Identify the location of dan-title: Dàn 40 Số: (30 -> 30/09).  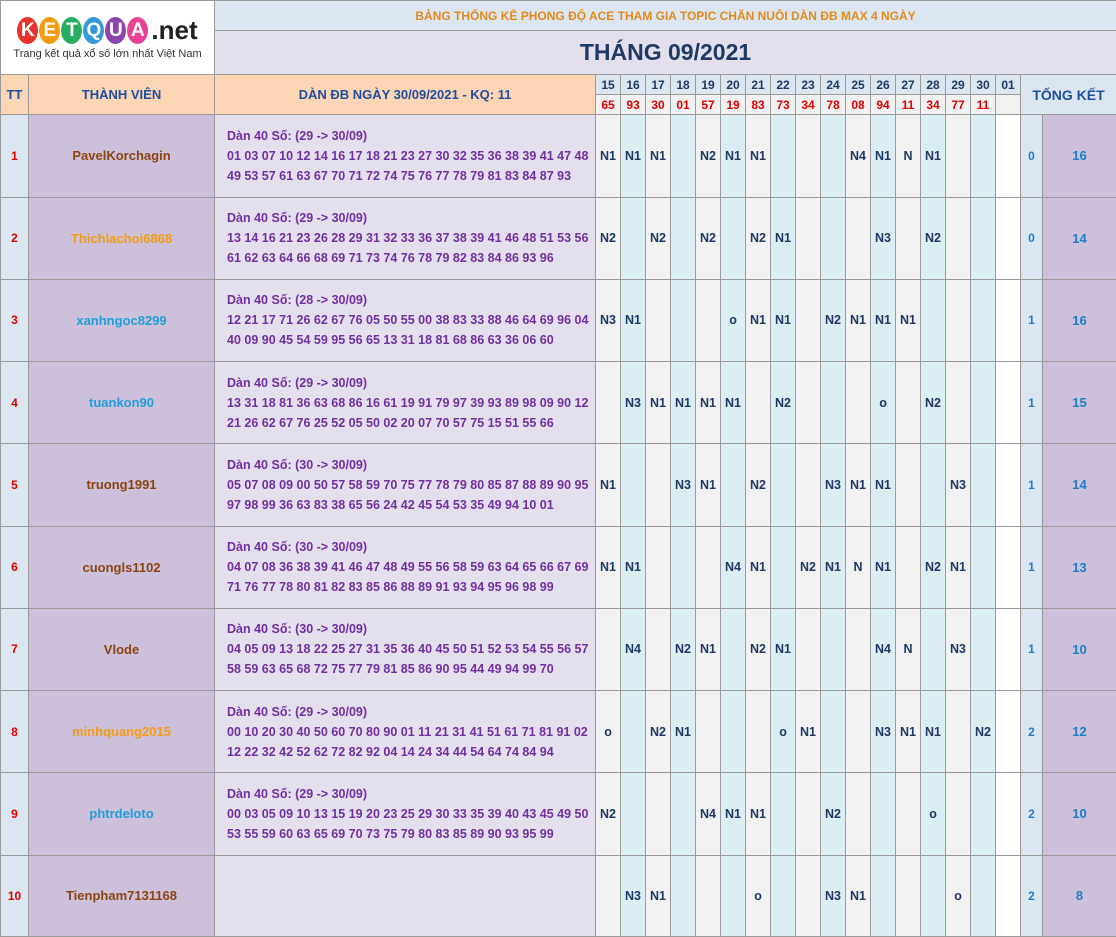
(297, 464).